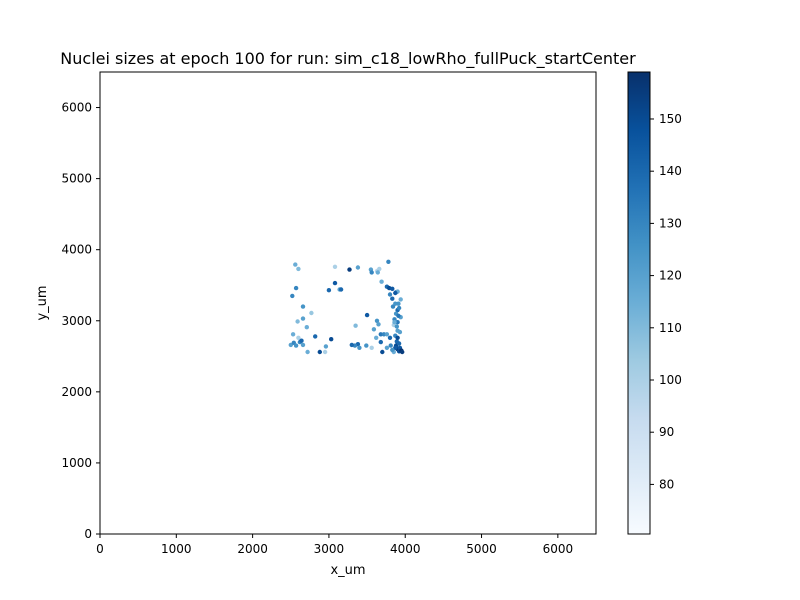 The width and height of the screenshot is (800, 600). I want to click on colorbar-tick-label: 140, so click(670, 171).